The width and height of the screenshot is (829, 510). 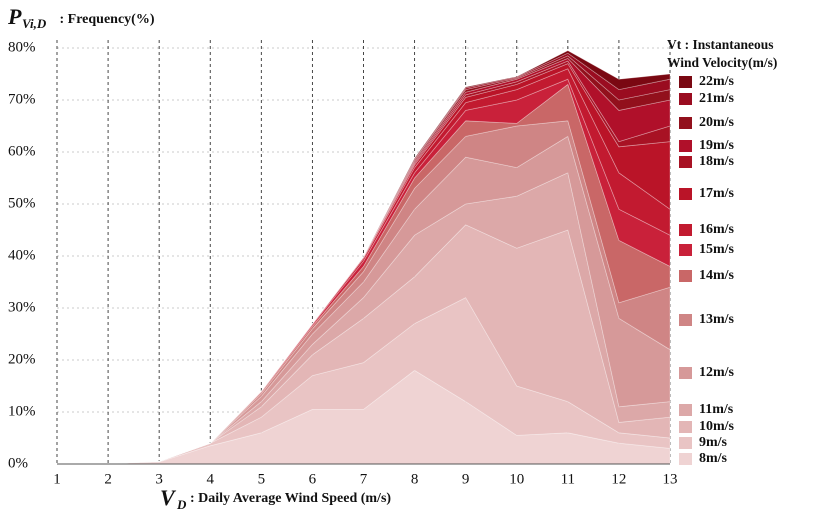 I want to click on legend-label: 14m/s, so click(x=717, y=275).